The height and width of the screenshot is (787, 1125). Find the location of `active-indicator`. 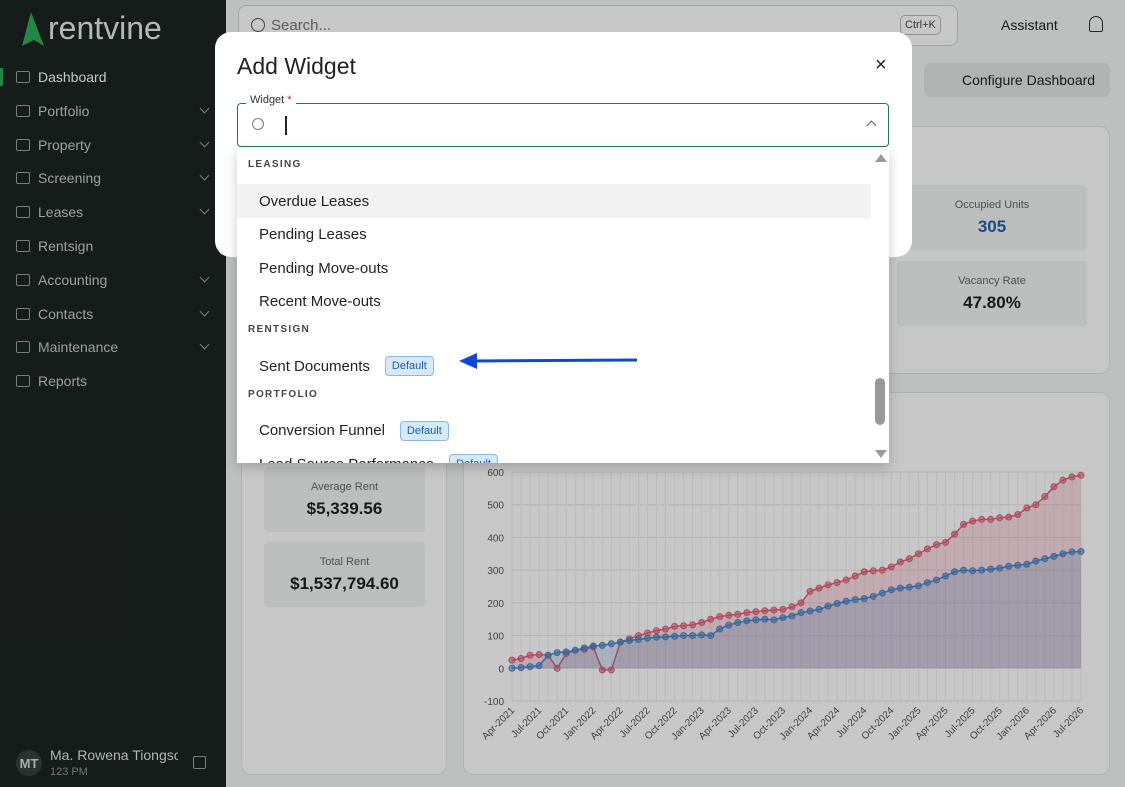

active-indicator is located at coordinates (1, 77).